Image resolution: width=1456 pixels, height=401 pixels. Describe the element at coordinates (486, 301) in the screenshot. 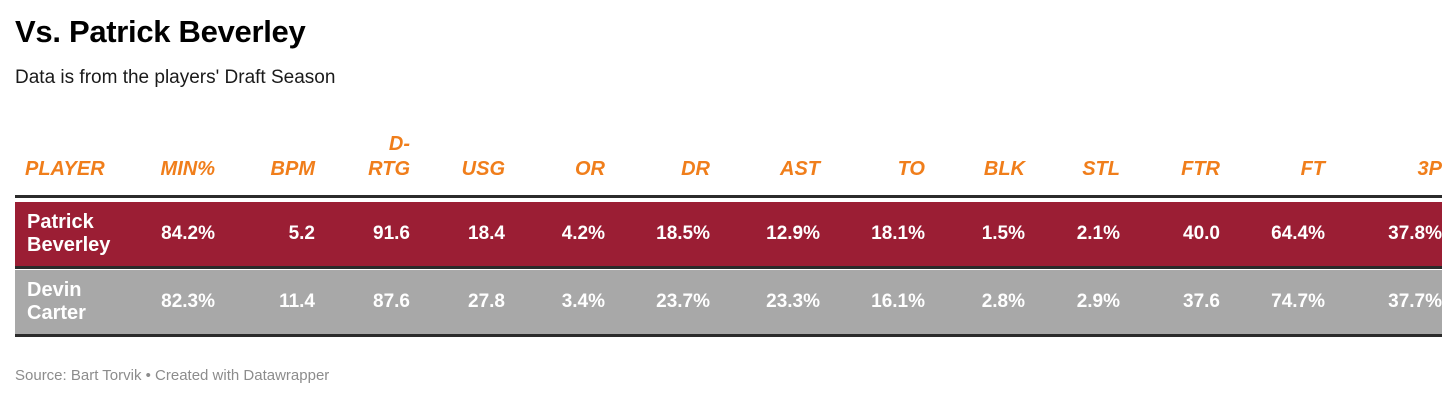

I see `cell-usg: 27.8` at that location.